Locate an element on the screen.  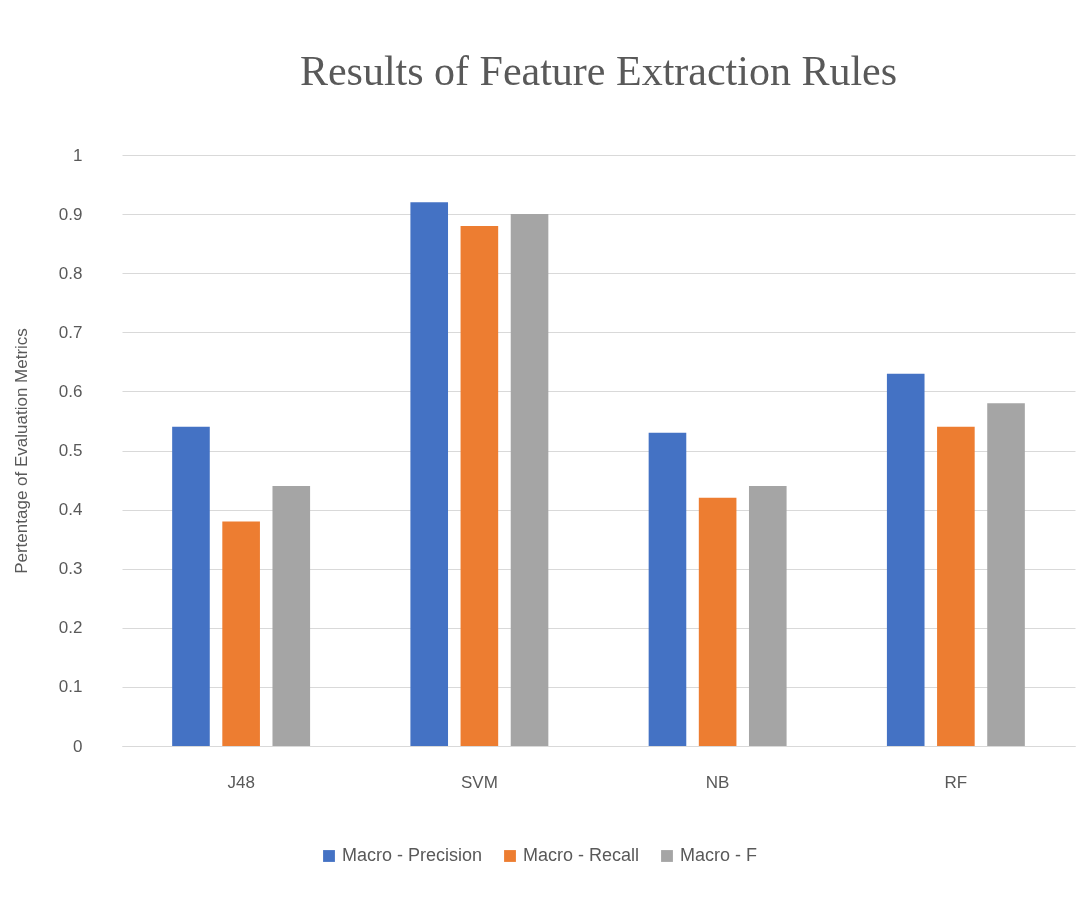
y-tick-label: 0.5 is located at coordinates (70, 450).